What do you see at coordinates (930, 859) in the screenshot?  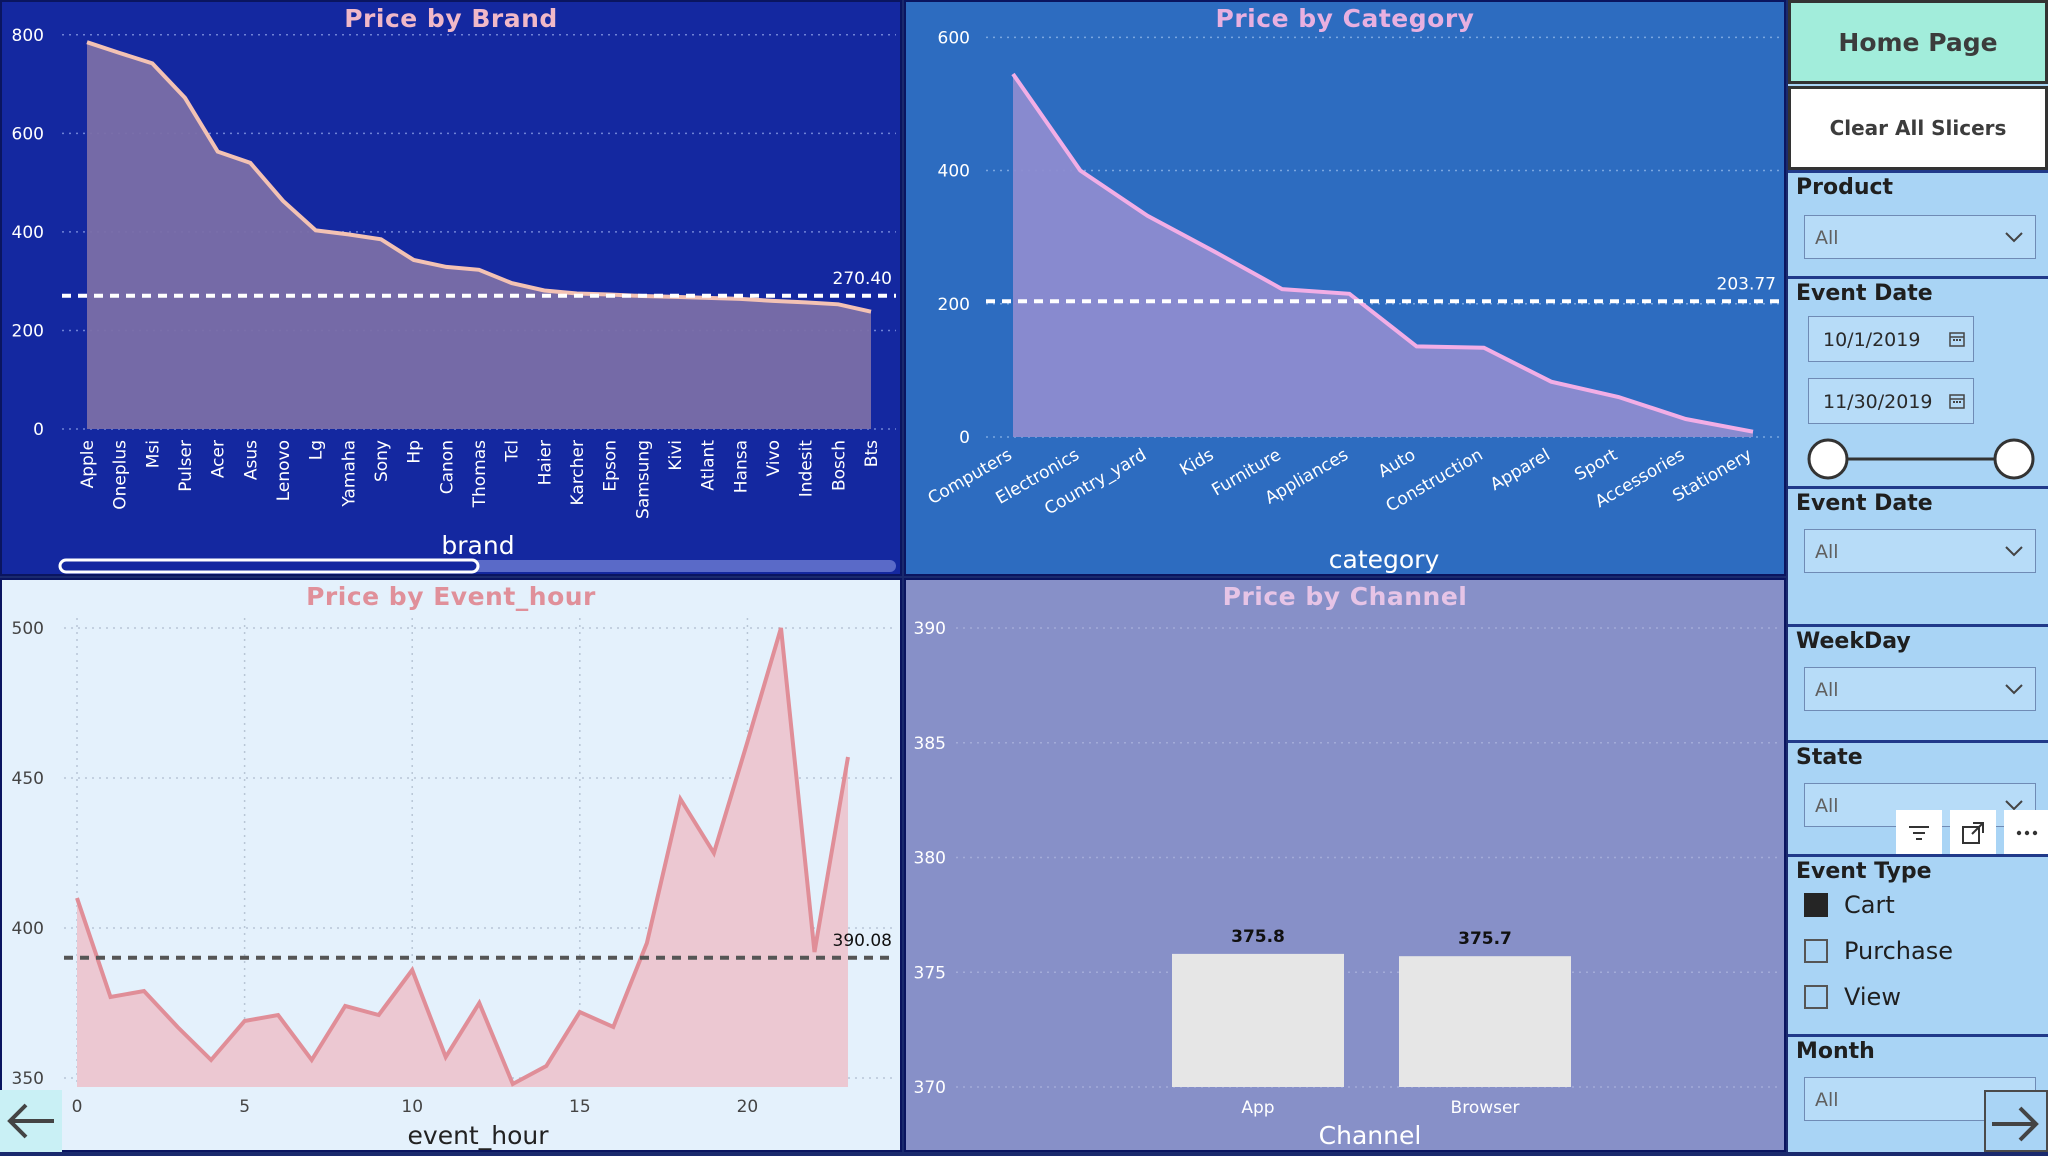 I see `channel-y-tick-label: 380` at bounding box center [930, 859].